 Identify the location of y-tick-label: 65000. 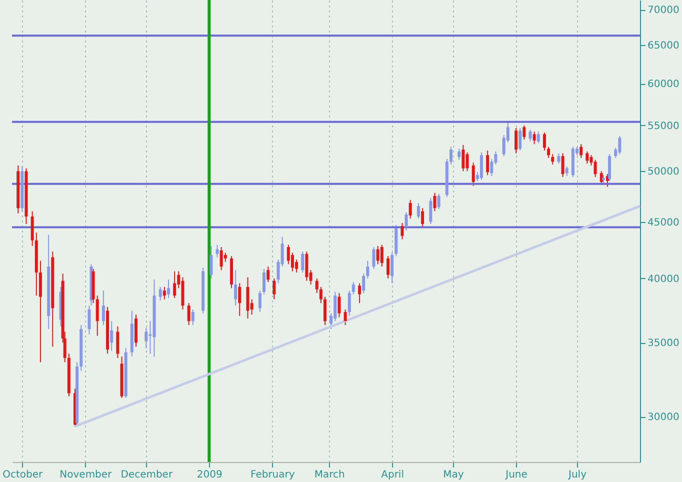
(664, 46).